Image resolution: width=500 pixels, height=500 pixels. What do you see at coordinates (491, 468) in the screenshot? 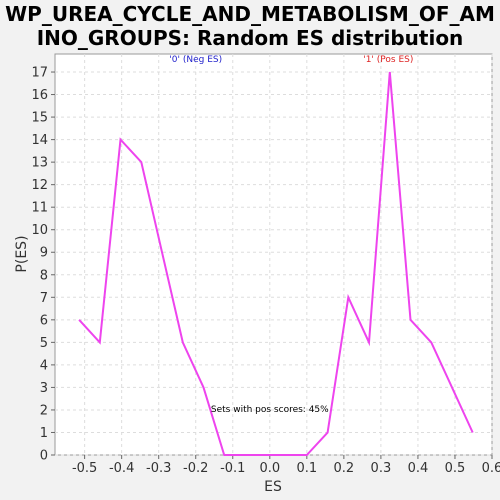
I see `x-tick-label: 0.6` at bounding box center [491, 468].